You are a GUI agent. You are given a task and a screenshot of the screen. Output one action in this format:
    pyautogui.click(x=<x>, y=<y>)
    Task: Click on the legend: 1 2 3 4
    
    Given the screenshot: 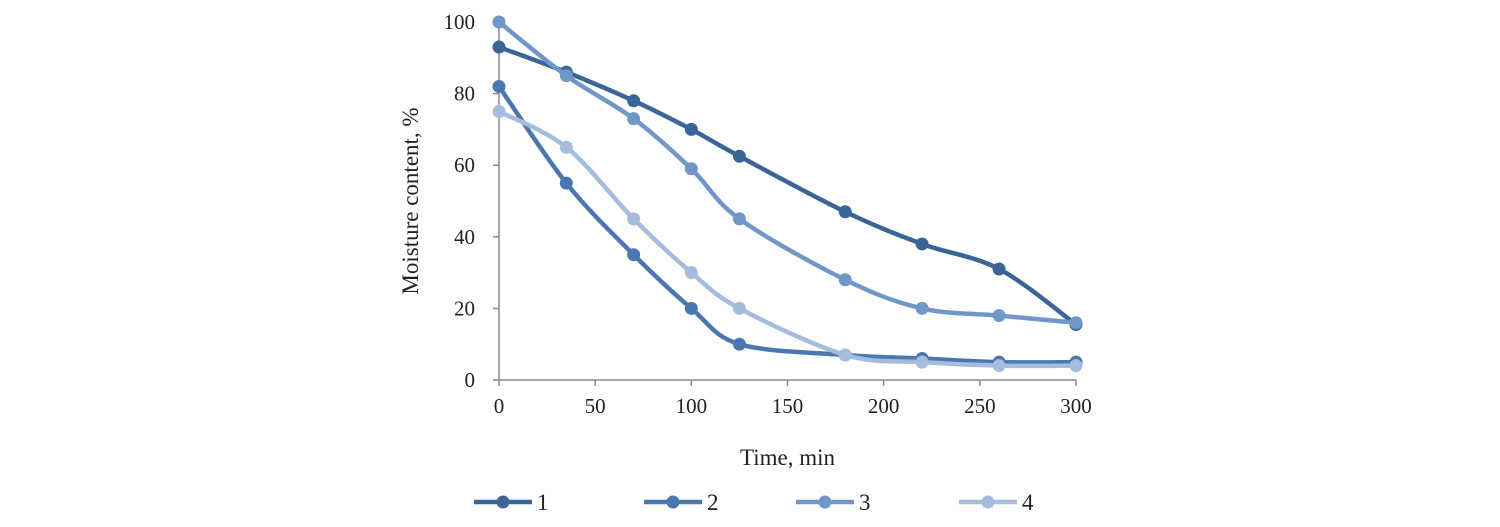 What is the action you would take?
    pyautogui.click(x=754, y=502)
    